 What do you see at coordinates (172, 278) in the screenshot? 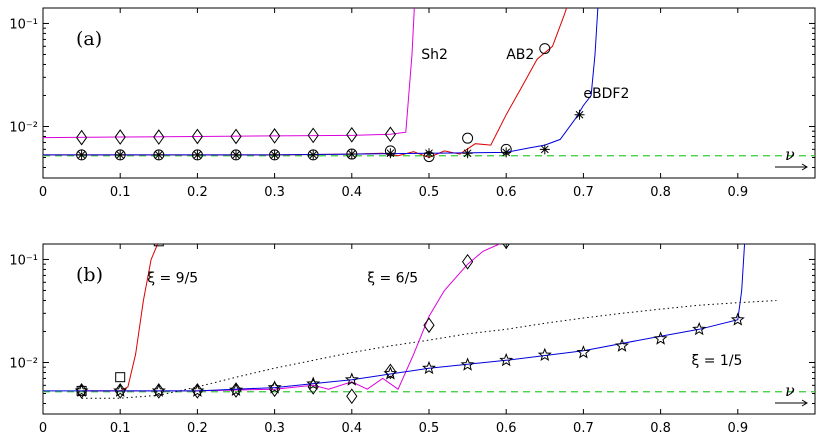
I see `series-annotation: ξ = 9/5` at bounding box center [172, 278].